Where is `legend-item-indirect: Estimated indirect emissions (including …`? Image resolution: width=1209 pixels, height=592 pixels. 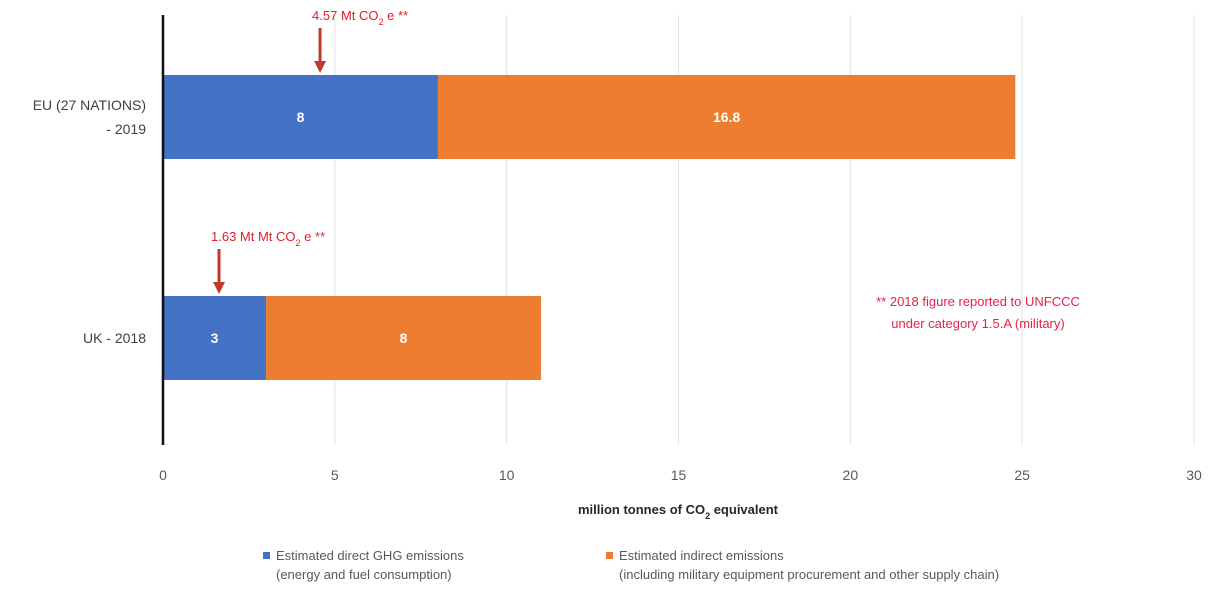
legend-item-indirect: Estimated indirect emissions (including … is located at coordinates (802, 565).